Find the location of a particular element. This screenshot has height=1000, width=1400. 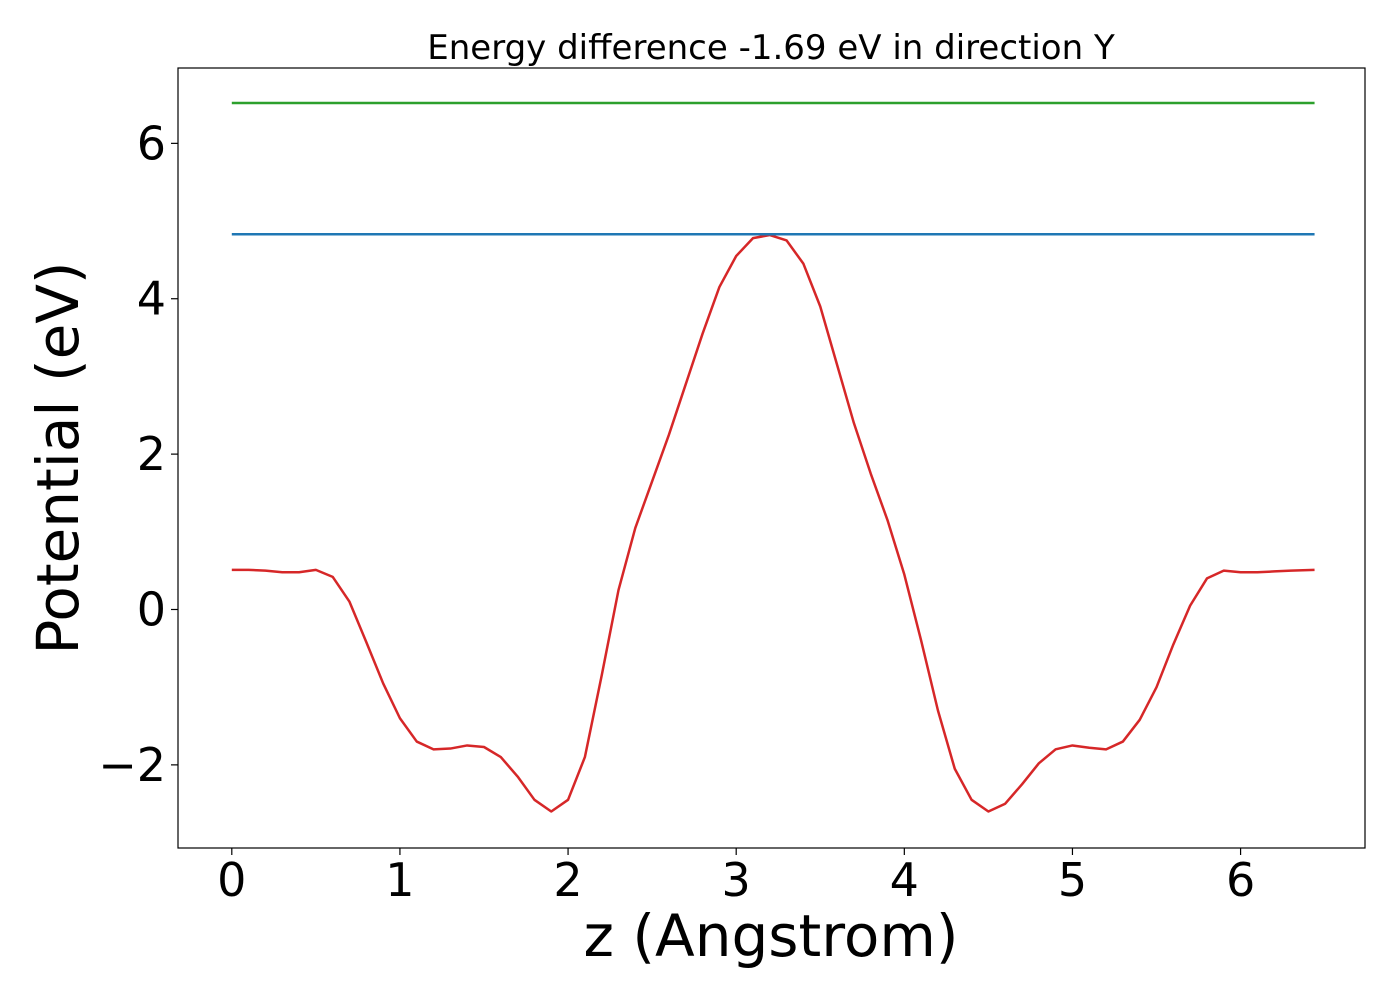

x-tick-label: 5 is located at coordinates (1072, 880).